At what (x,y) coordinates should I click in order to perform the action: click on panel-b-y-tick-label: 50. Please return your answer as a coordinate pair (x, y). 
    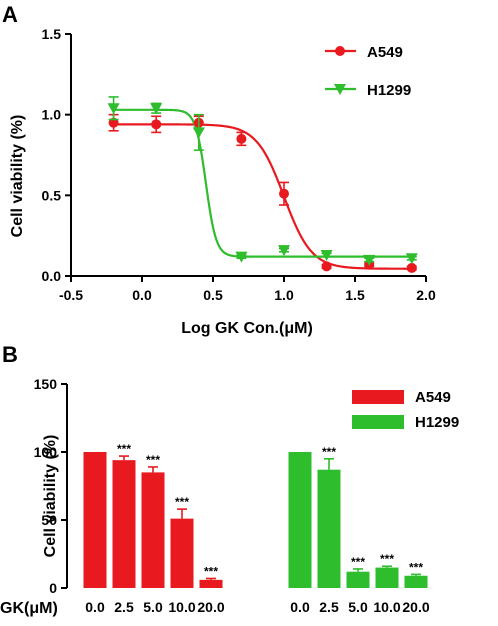
    Looking at the image, I should click on (49, 520).